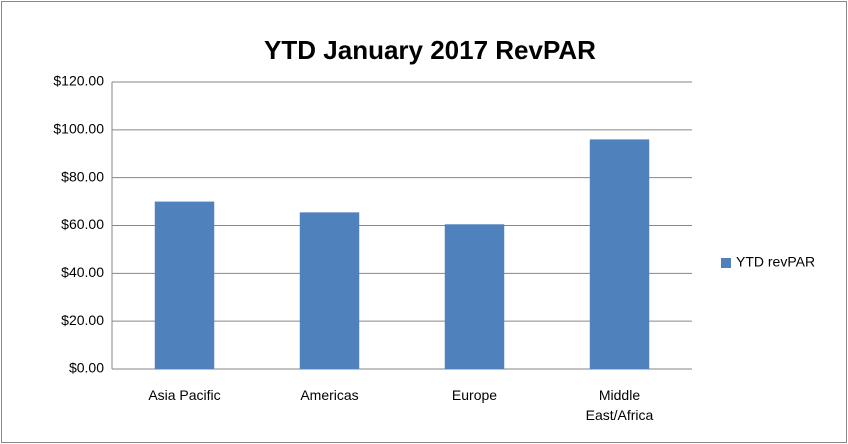 The width and height of the screenshot is (848, 444). What do you see at coordinates (78, 81) in the screenshot?
I see `y-tick-label: $120.00` at bounding box center [78, 81].